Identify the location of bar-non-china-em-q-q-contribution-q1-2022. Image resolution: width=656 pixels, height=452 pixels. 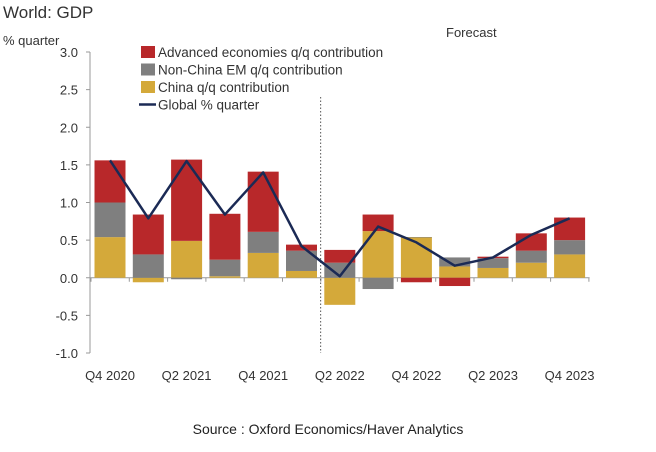
(301, 260).